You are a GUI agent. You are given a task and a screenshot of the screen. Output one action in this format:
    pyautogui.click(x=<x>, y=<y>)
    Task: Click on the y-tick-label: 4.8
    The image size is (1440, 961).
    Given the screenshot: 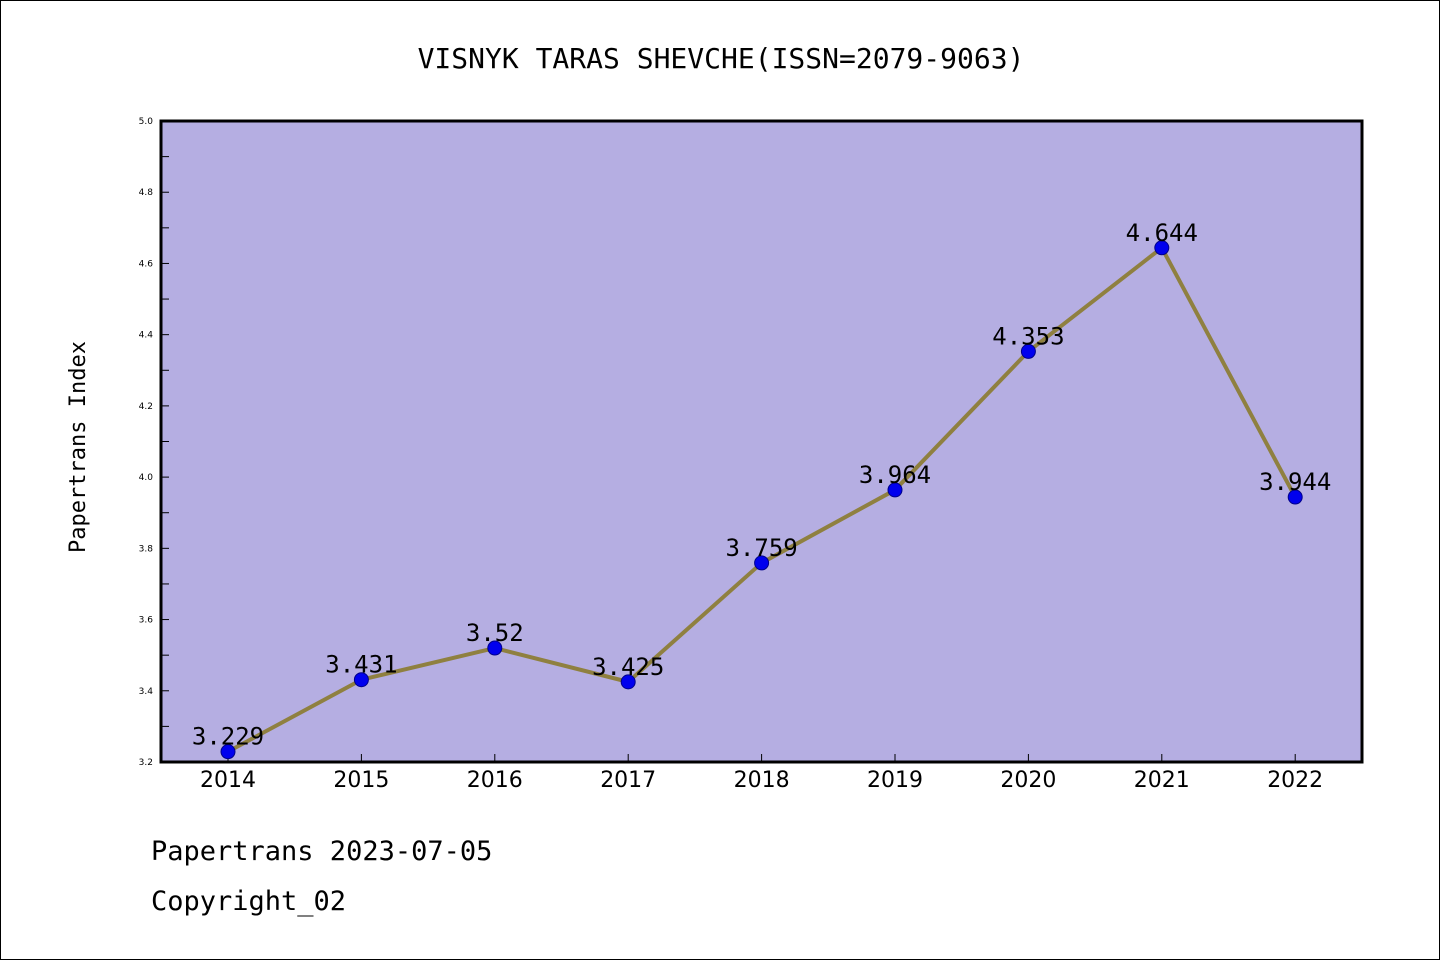 What is the action you would take?
    pyautogui.click(x=146, y=193)
    